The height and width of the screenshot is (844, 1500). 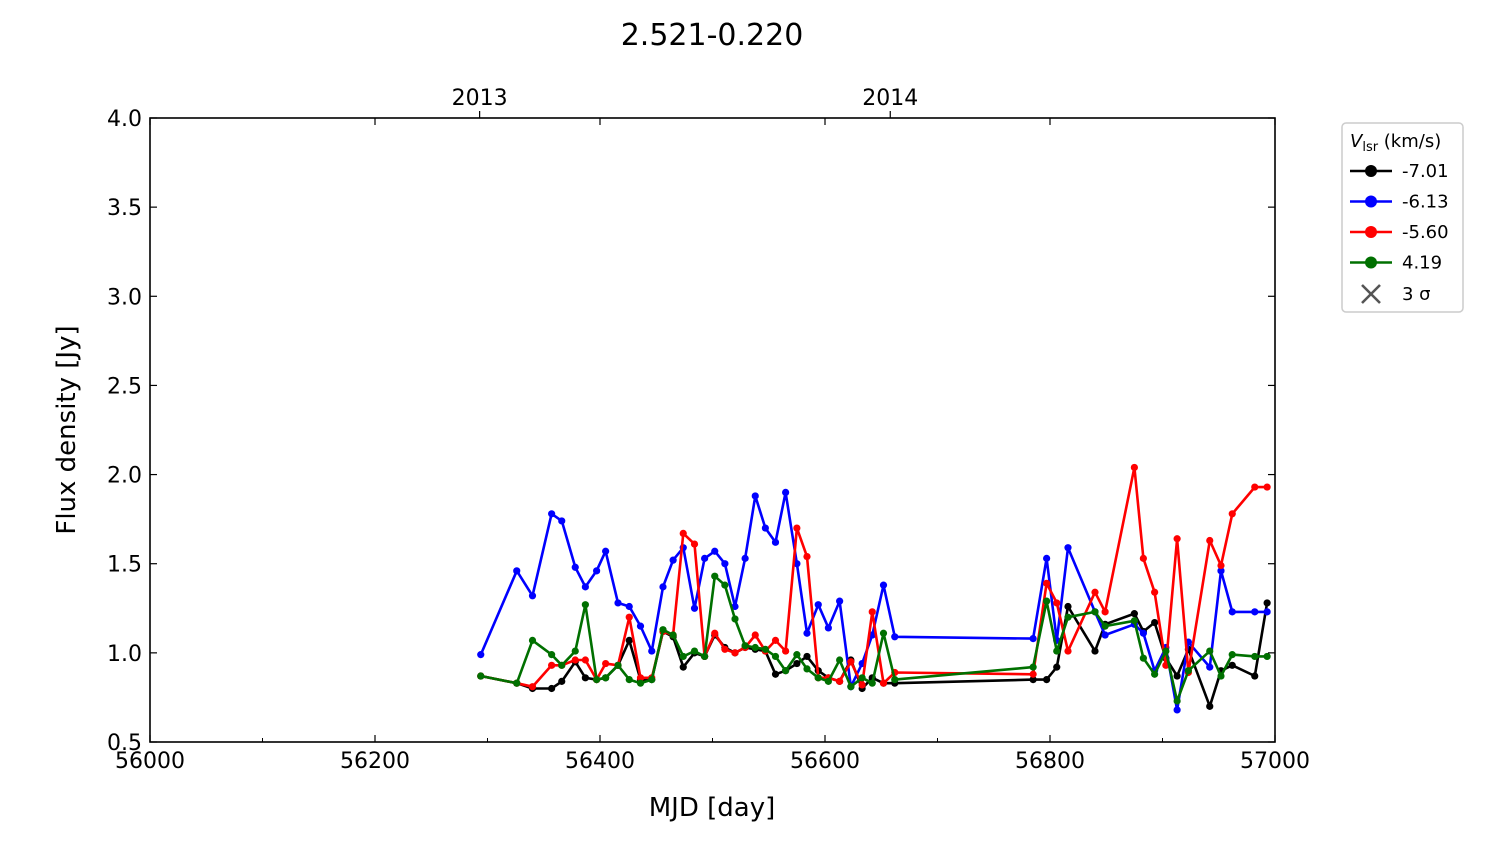 I want to click on x-tick-label: 57000, so click(x=1275, y=761).